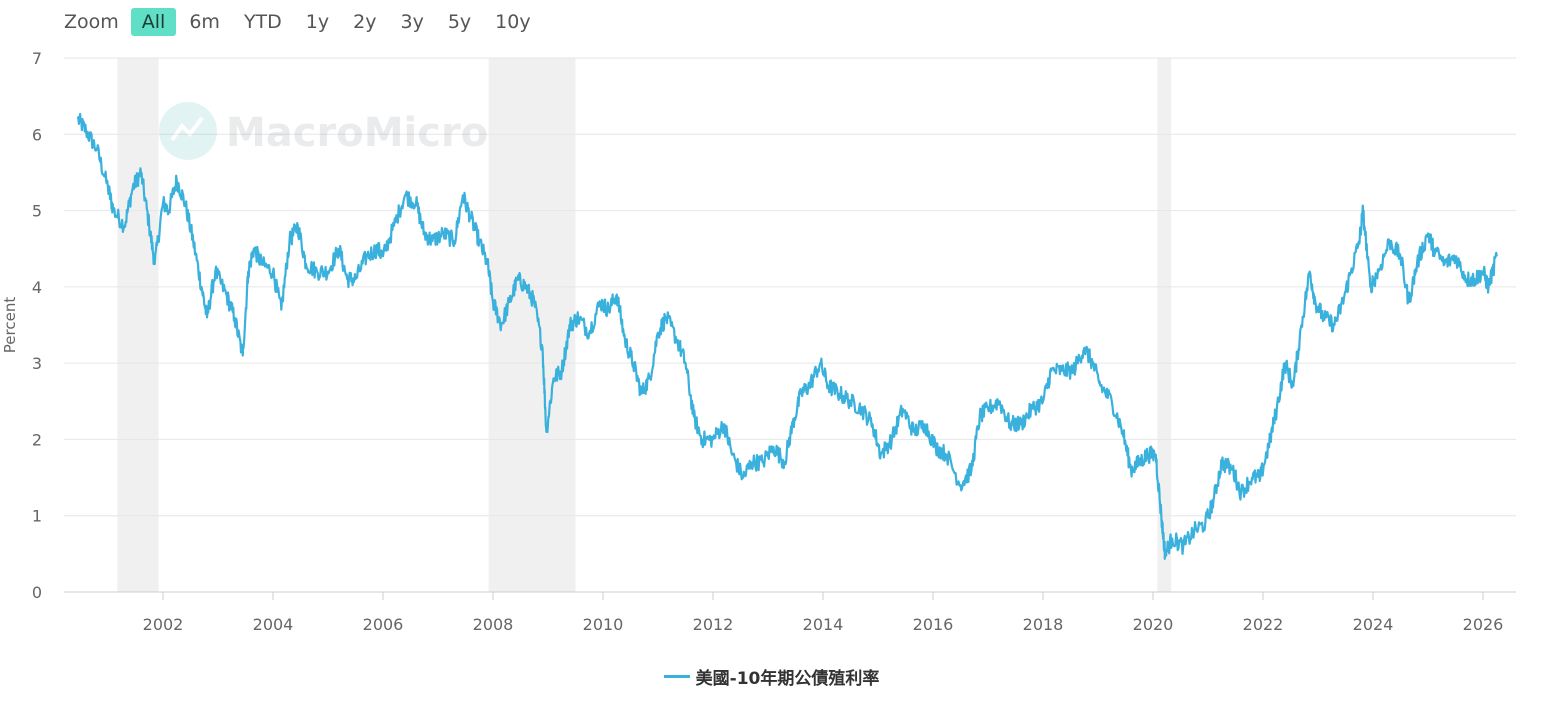 The image size is (1543, 704). I want to click on x-tick-label: 2014, so click(823, 624).